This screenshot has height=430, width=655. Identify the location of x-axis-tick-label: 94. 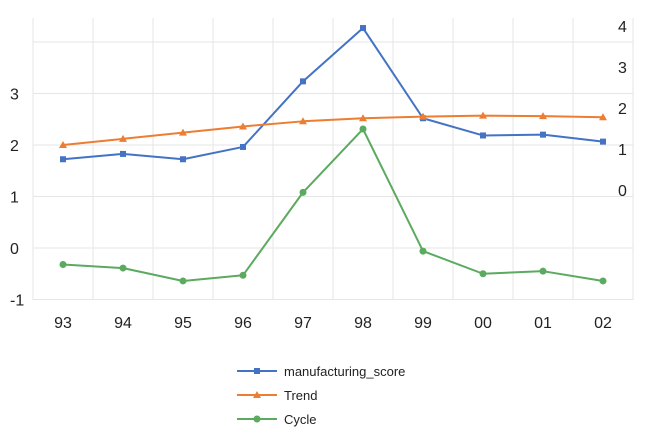
(123, 323).